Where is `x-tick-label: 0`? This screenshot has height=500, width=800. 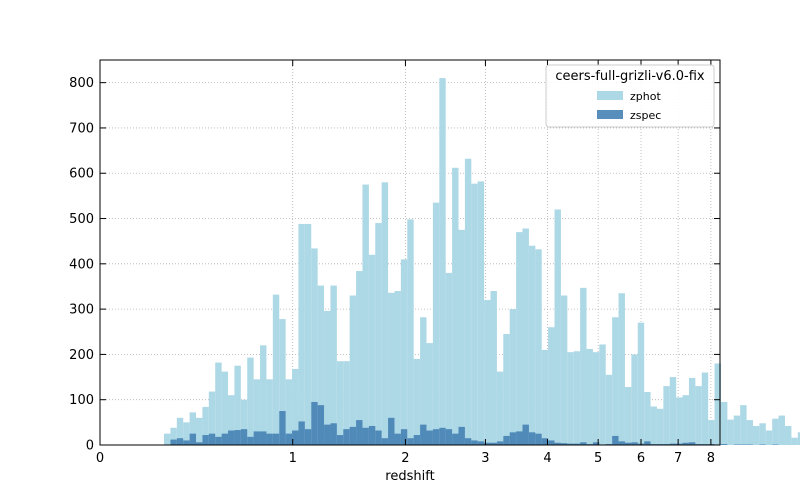
x-tick-label: 0 is located at coordinates (100, 458).